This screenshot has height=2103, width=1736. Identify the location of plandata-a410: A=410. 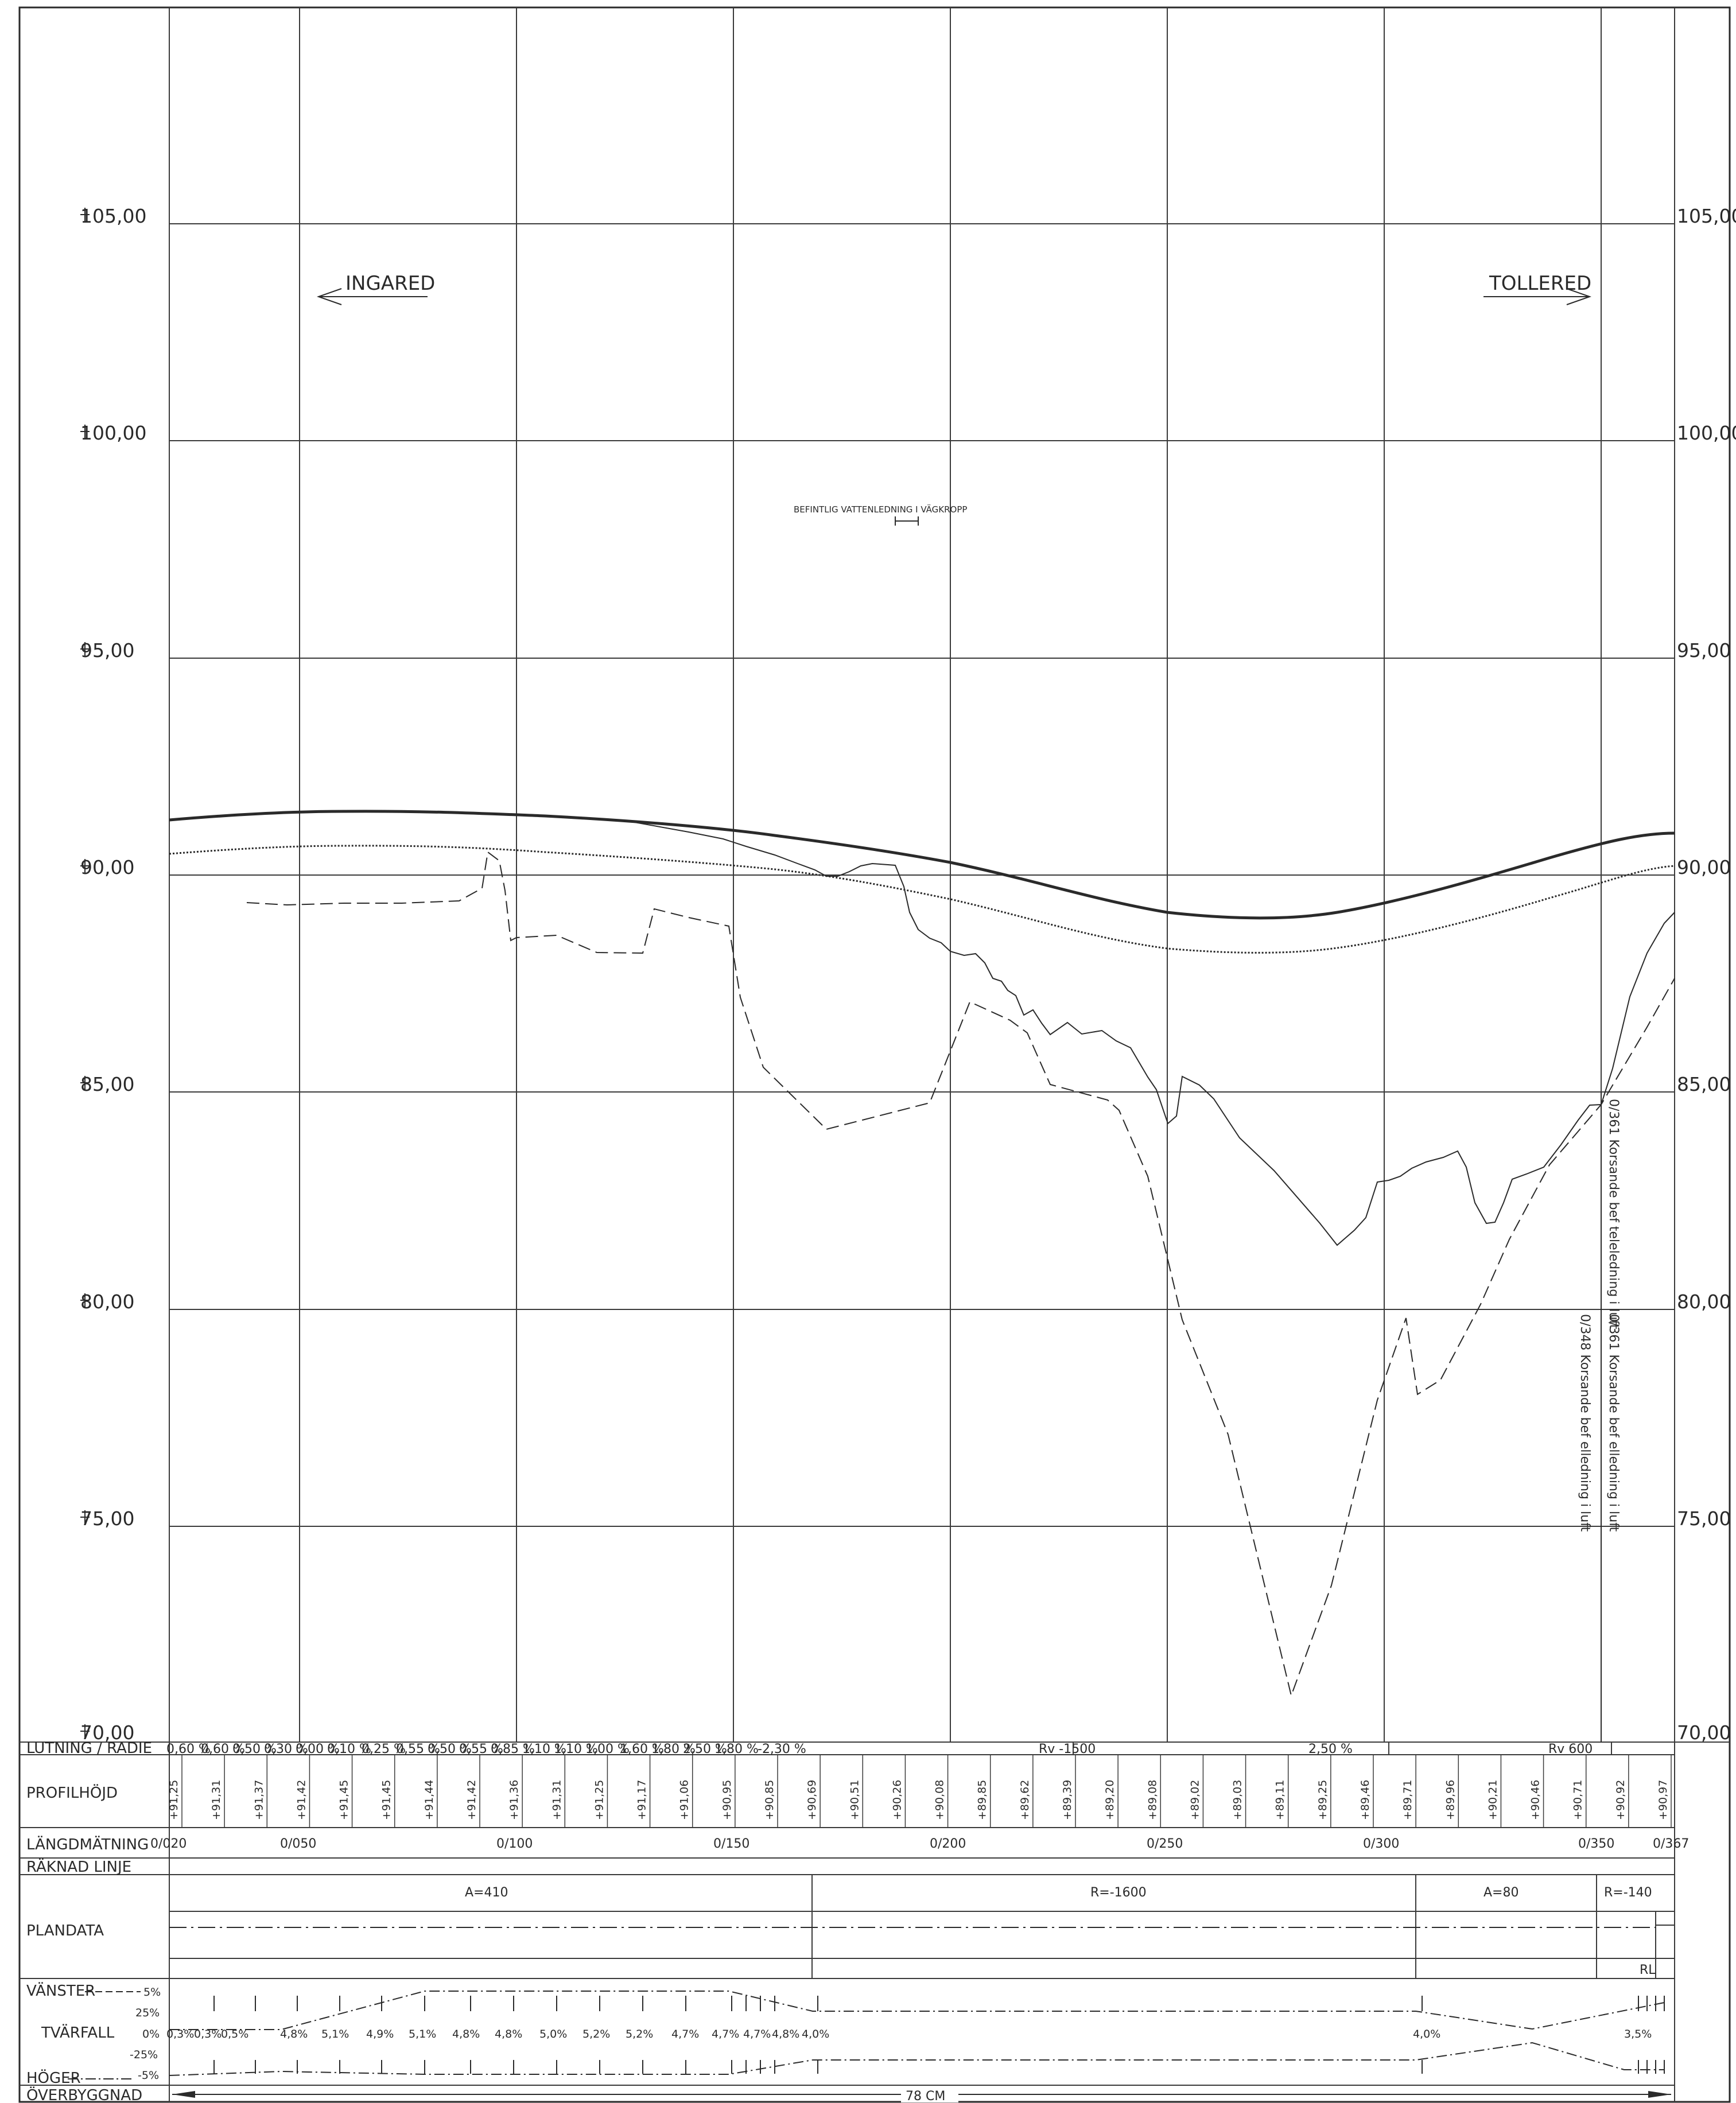
(486, 1893).